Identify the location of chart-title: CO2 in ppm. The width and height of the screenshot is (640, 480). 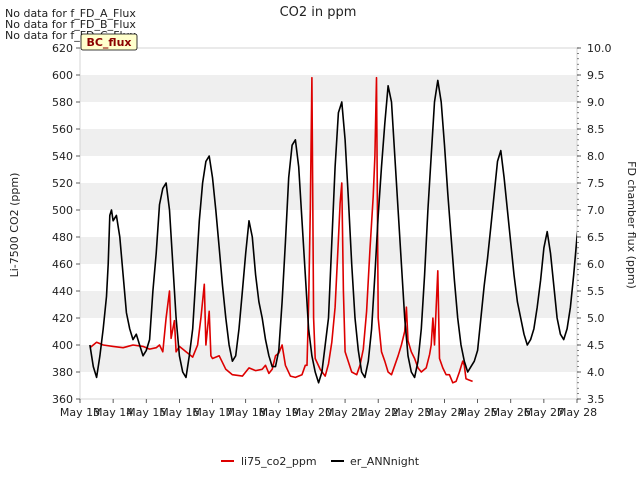
(318, 12).